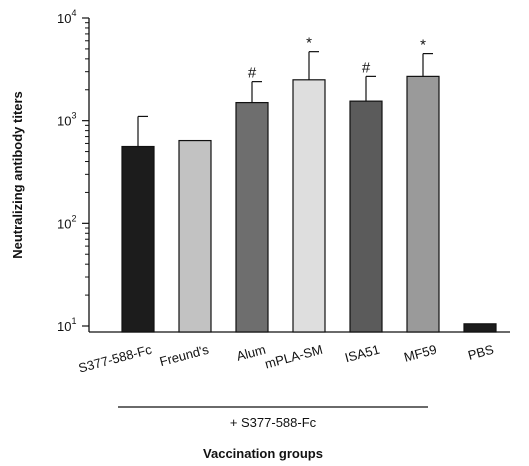 This screenshot has height=466, width=529. Describe the element at coordinates (366, 216) in the screenshot. I see `bar-isa51` at that location.